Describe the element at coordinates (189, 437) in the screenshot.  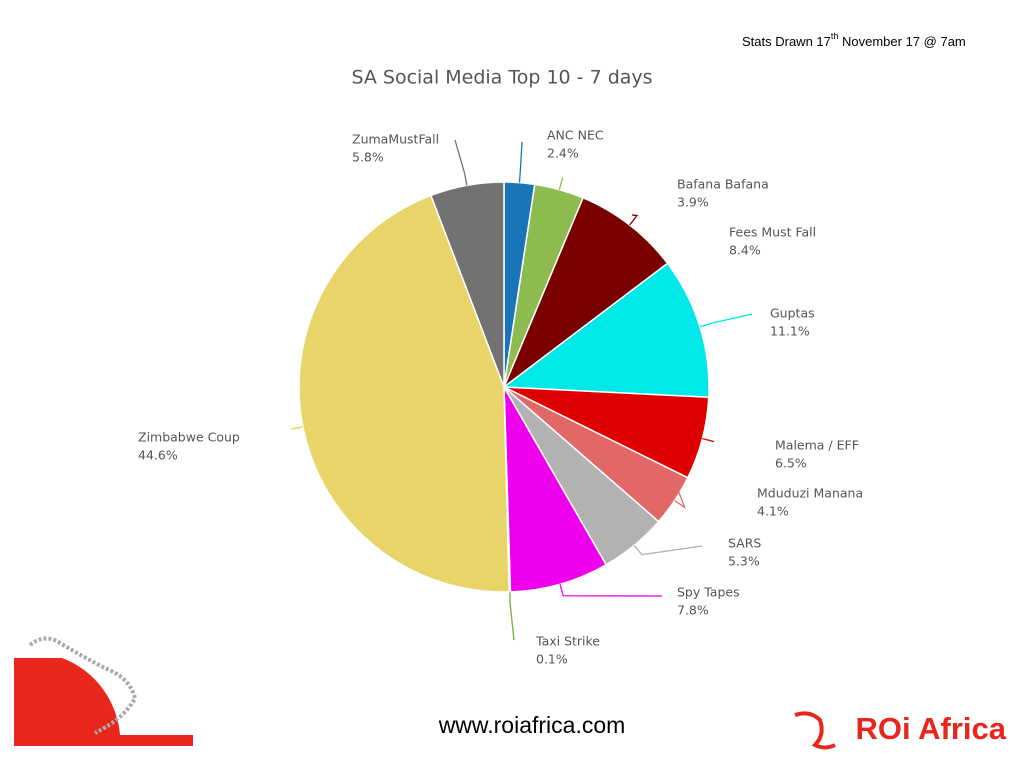
I see `slice-label: Zimbabwe Coup` at that location.